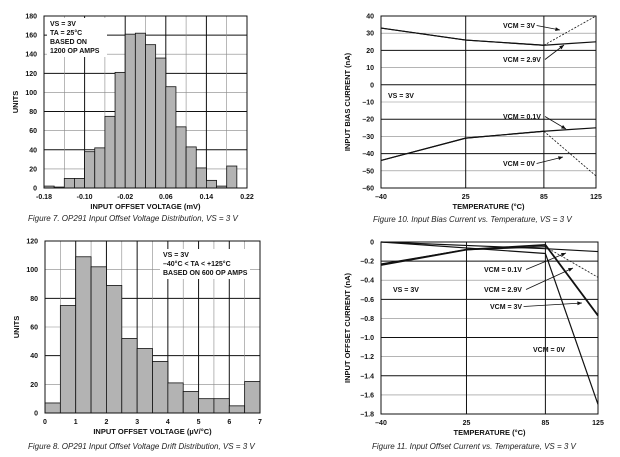  What do you see at coordinates (544, 197) in the screenshot?
I see `x-tick-label: 85` at bounding box center [544, 197].